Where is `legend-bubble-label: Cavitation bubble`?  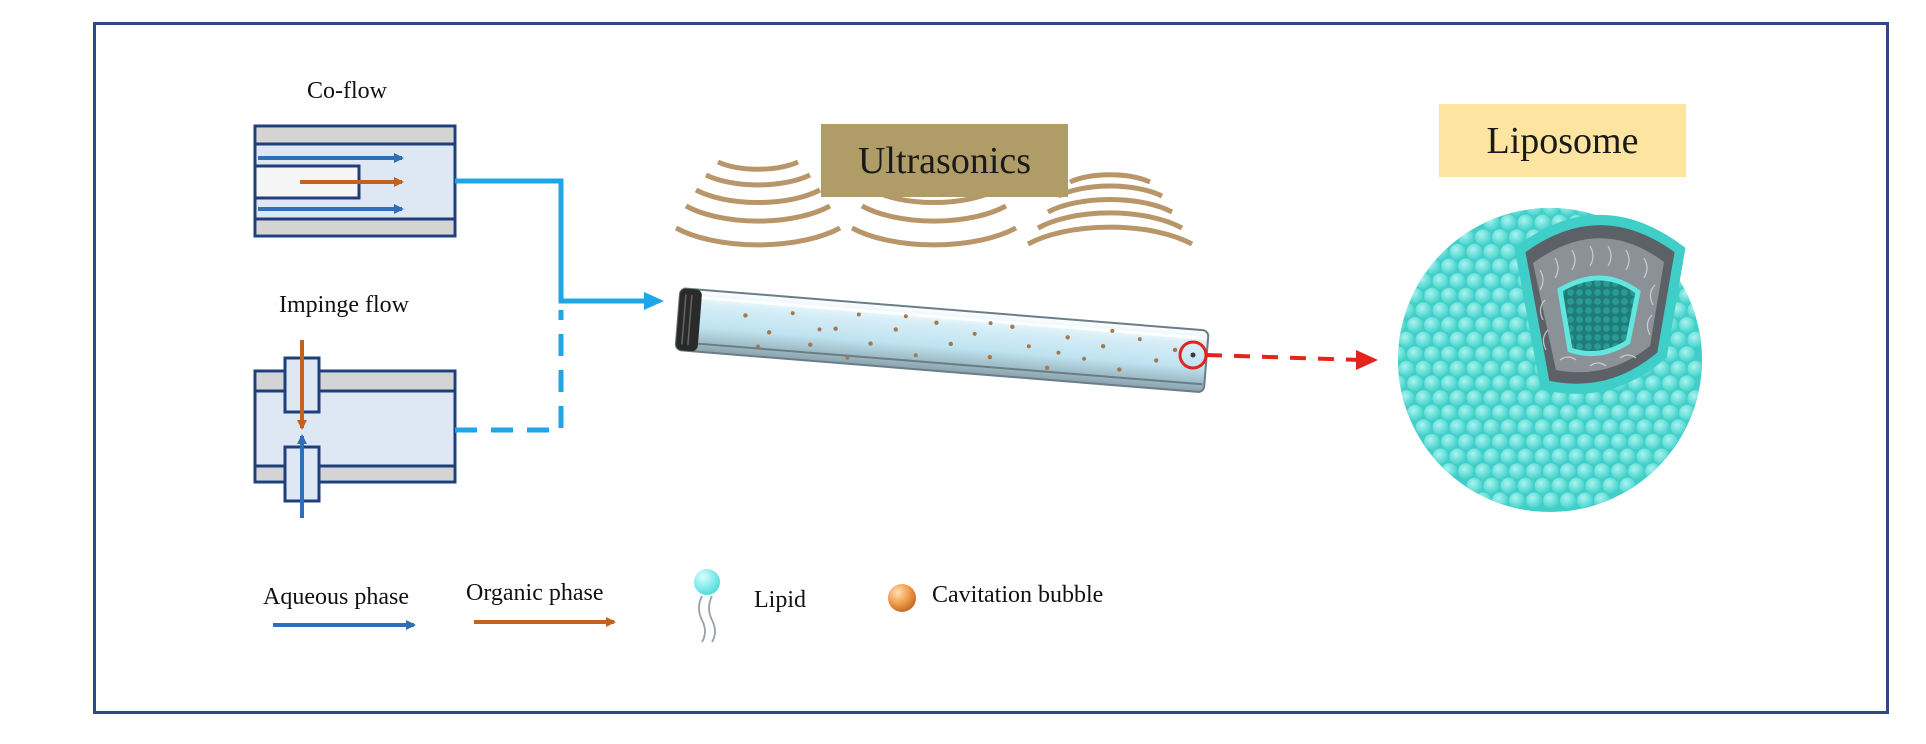 legend-bubble-label: Cavitation bubble is located at coordinates (1018, 595).